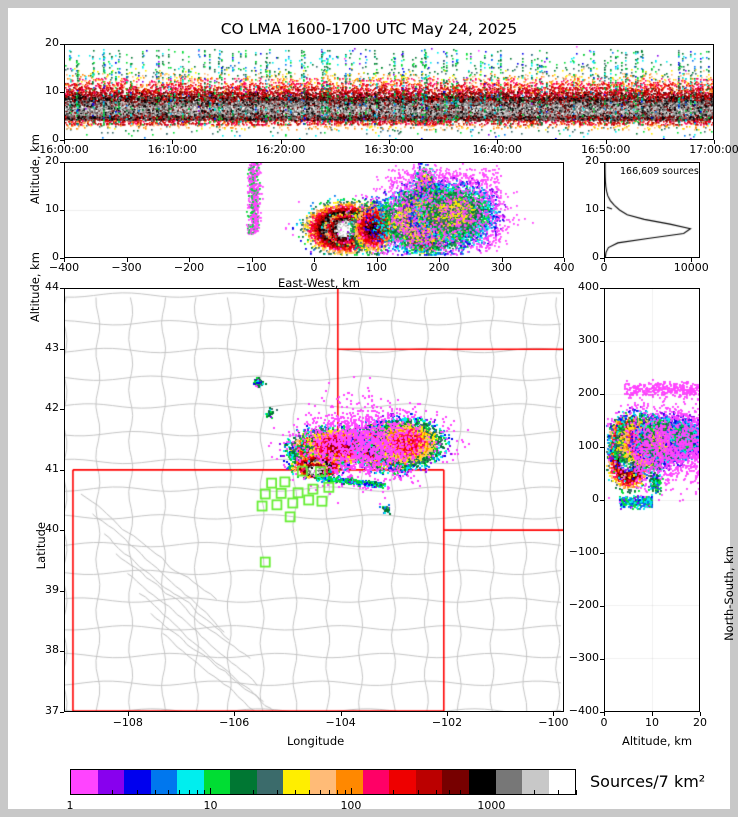 Image resolution: width=738 pixels, height=817 pixels. What do you see at coordinates (280, 149) in the screenshot?
I see `axis-tick-label: 16:20:00` at bounding box center [280, 149].